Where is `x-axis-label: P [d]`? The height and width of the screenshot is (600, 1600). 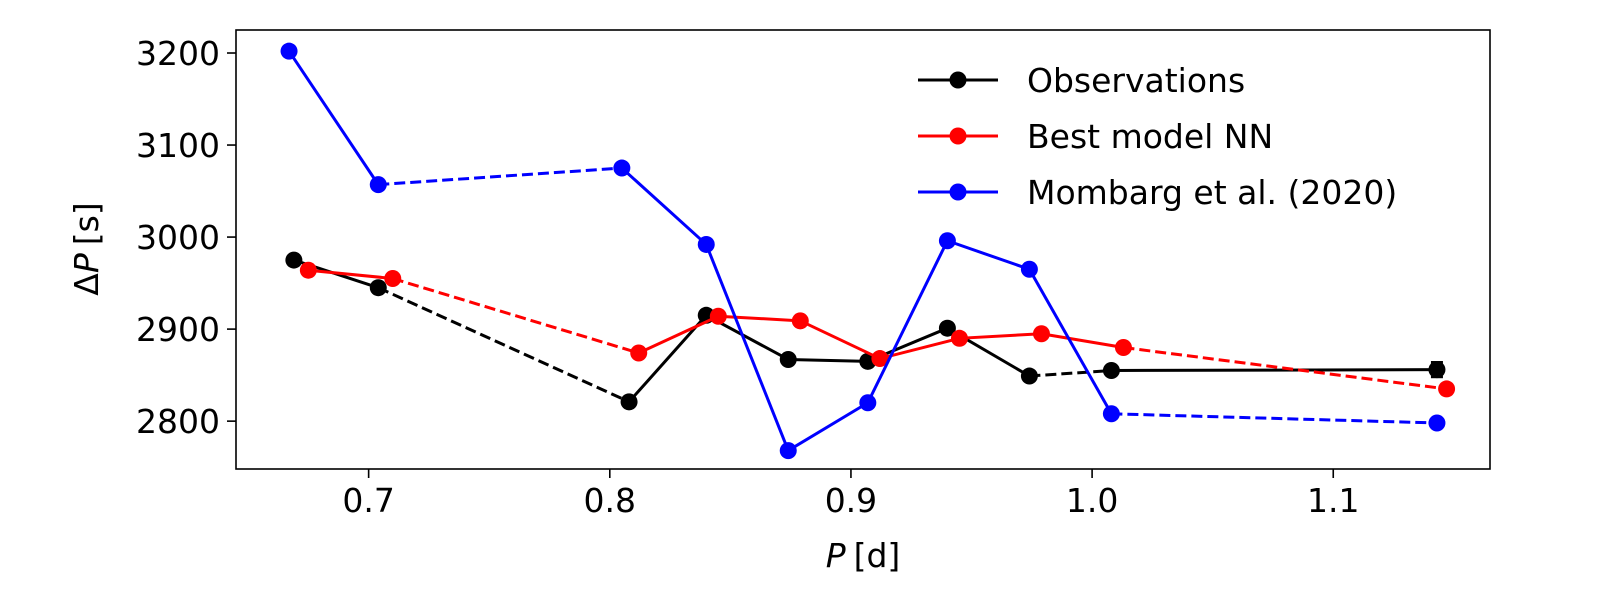 x-axis-label: P [d] is located at coordinates (863, 555).